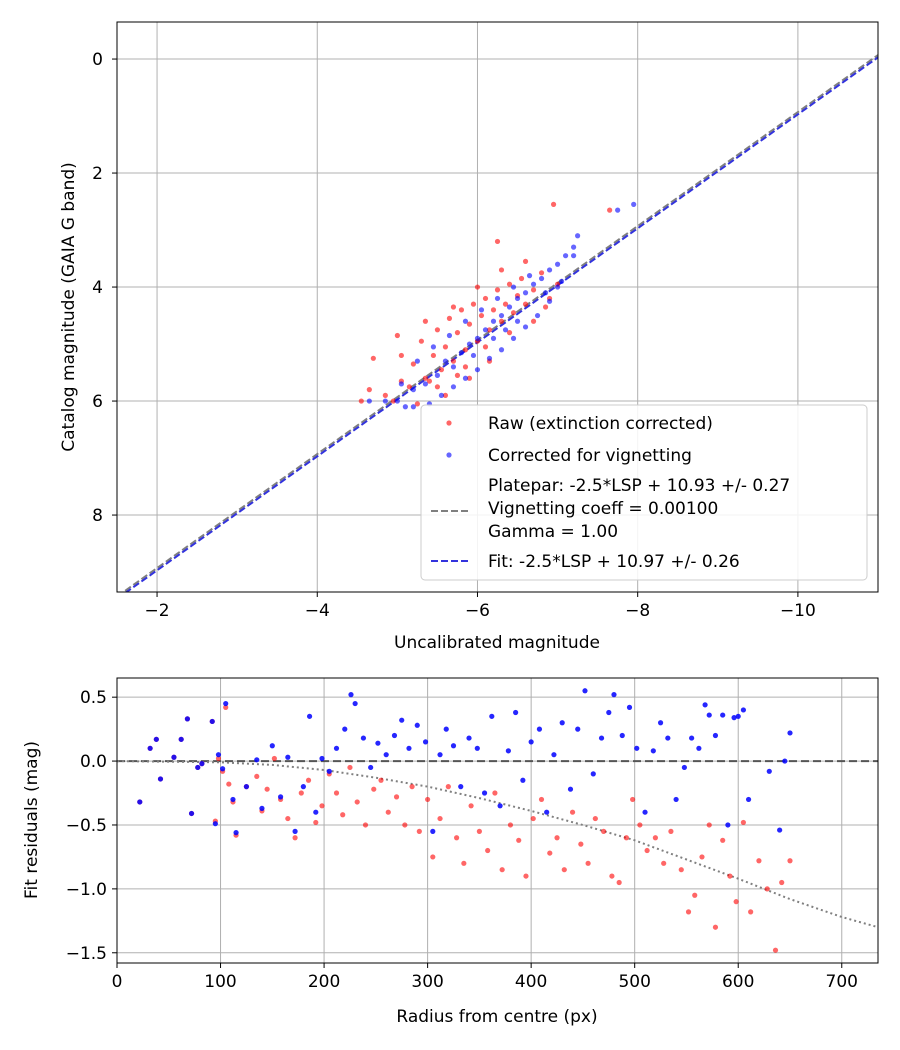  What do you see at coordinates (449, 455) in the screenshot?
I see `legend-marker-corrected` at bounding box center [449, 455].